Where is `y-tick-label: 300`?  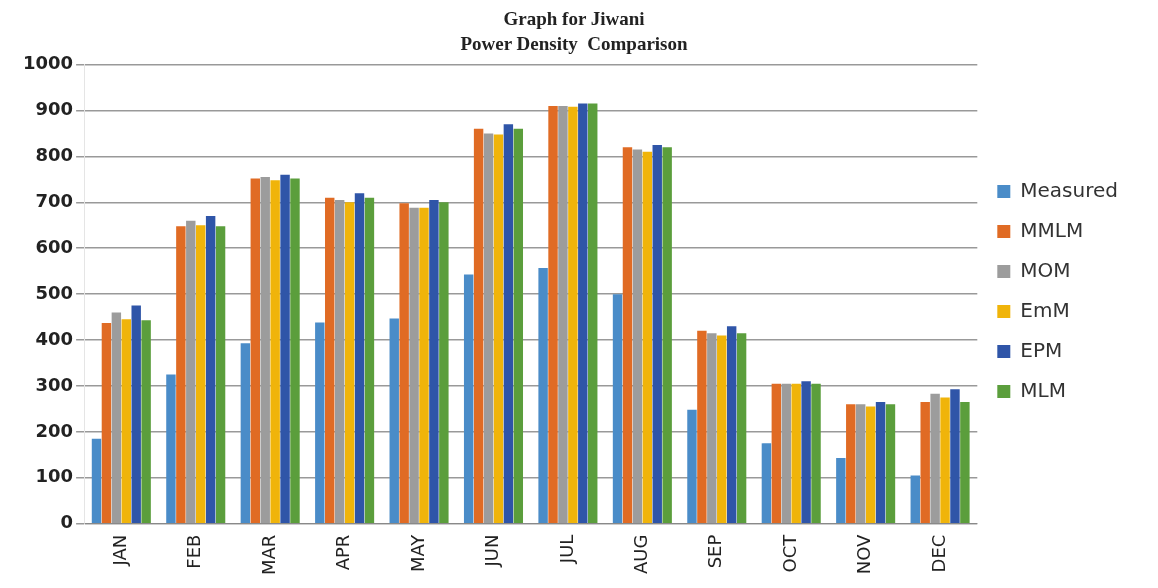 y-tick-label: 300 is located at coordinates (54, 384).